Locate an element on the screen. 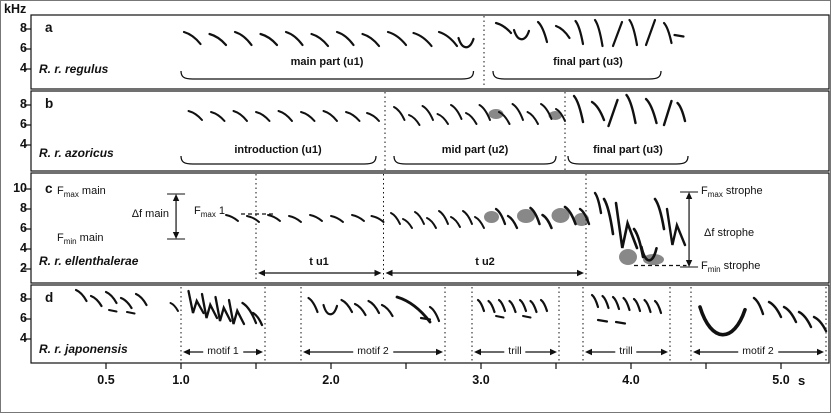  fmin-main-label: Fmin main is located at coordinates (80, 239).